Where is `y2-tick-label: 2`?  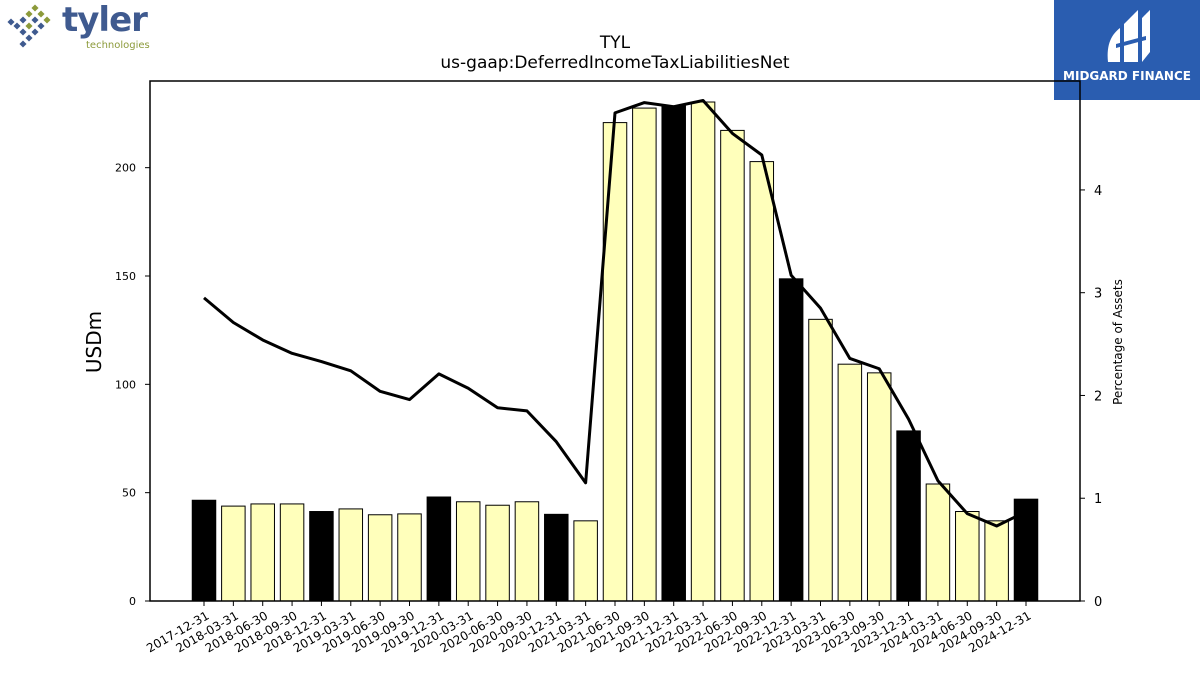
y2-tick-label: 2 is located at coordinates (1098, 396).